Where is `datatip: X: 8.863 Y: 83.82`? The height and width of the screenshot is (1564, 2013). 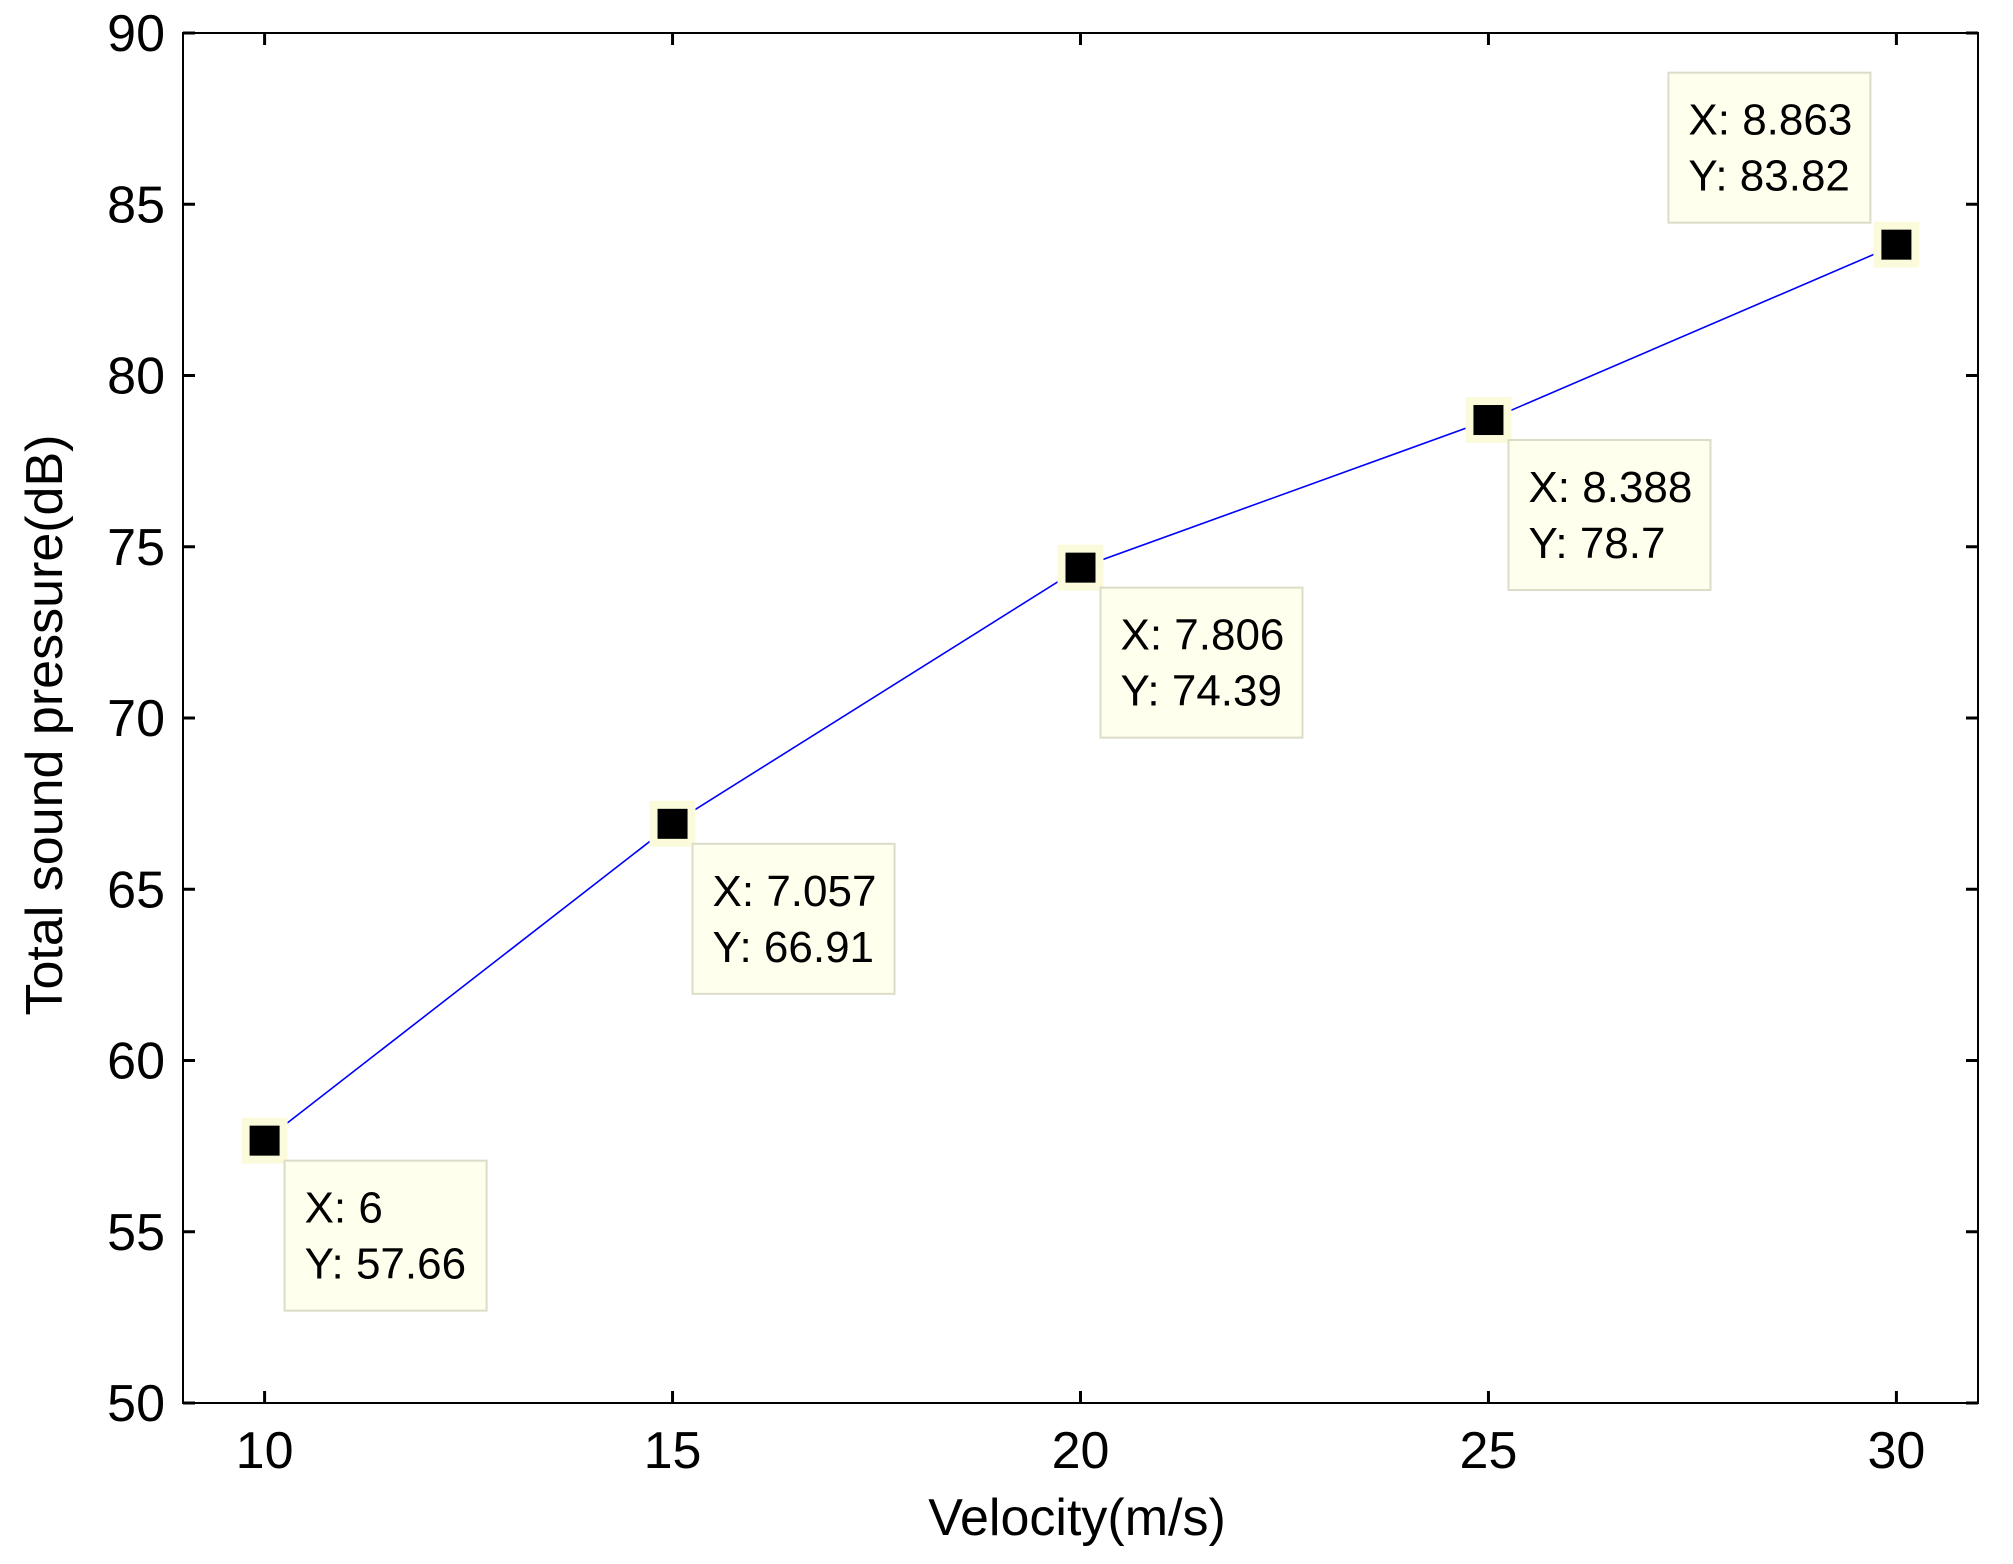
datatip: X: 8.863 Y: 83.82 is located at coordinates (1769, 147).